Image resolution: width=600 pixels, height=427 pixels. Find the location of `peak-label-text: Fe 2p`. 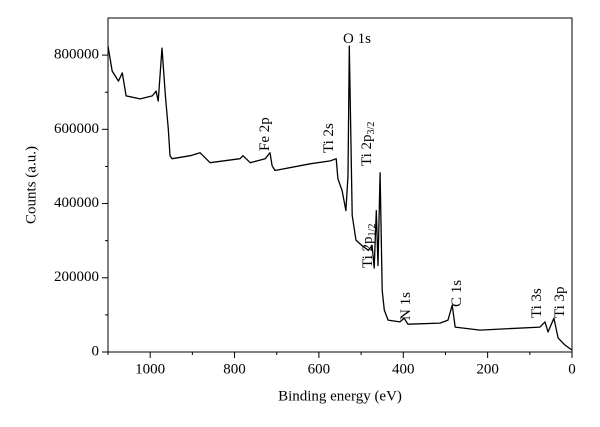

peak-label-text: Fe 2p is located at coordinates (265, 134).